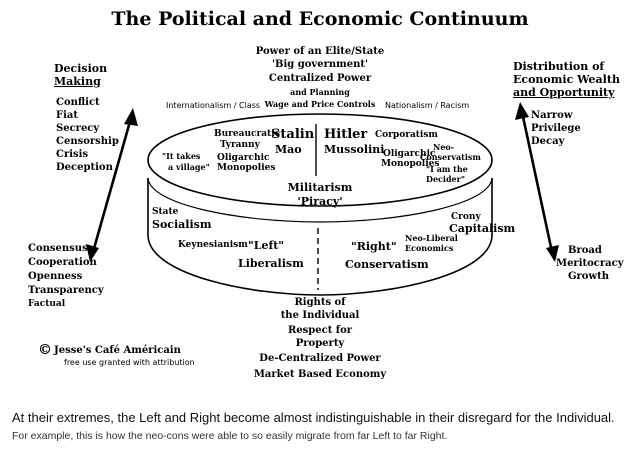 The height and width of the screenshot is (468, 640). What do you see at coordinates (45, 350) in the screenshot?
I see `copyright-icon: ©` at bounding box center [45, 350].